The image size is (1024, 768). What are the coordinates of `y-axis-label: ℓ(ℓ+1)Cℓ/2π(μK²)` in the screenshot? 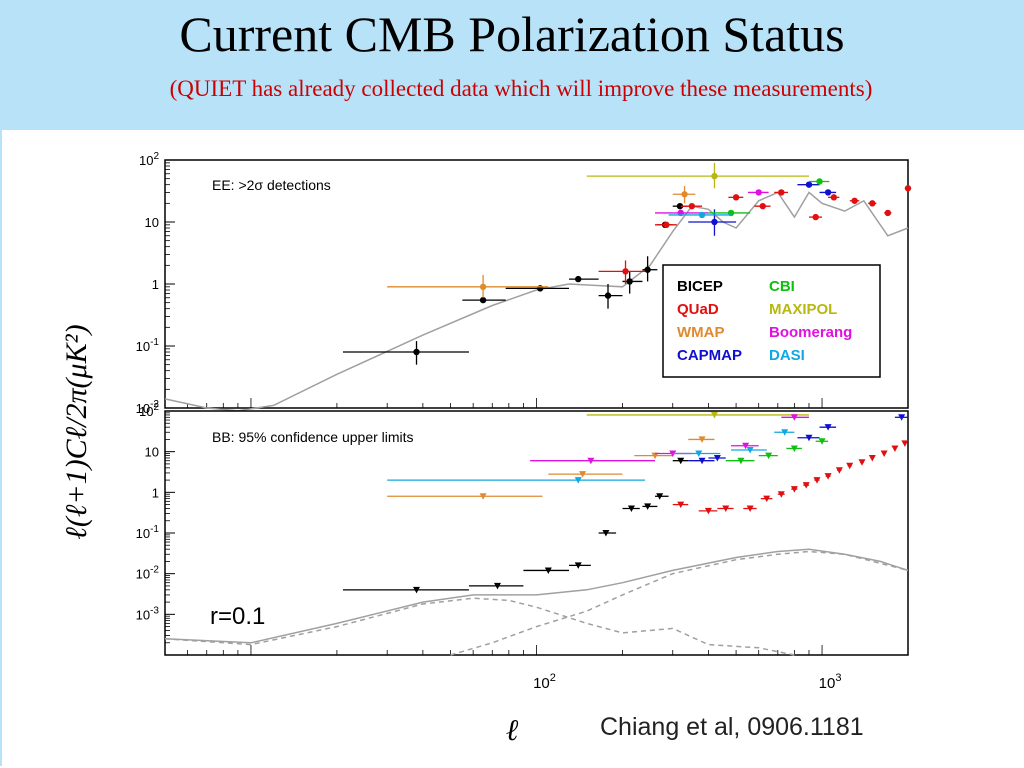 It's located at (76, 431).